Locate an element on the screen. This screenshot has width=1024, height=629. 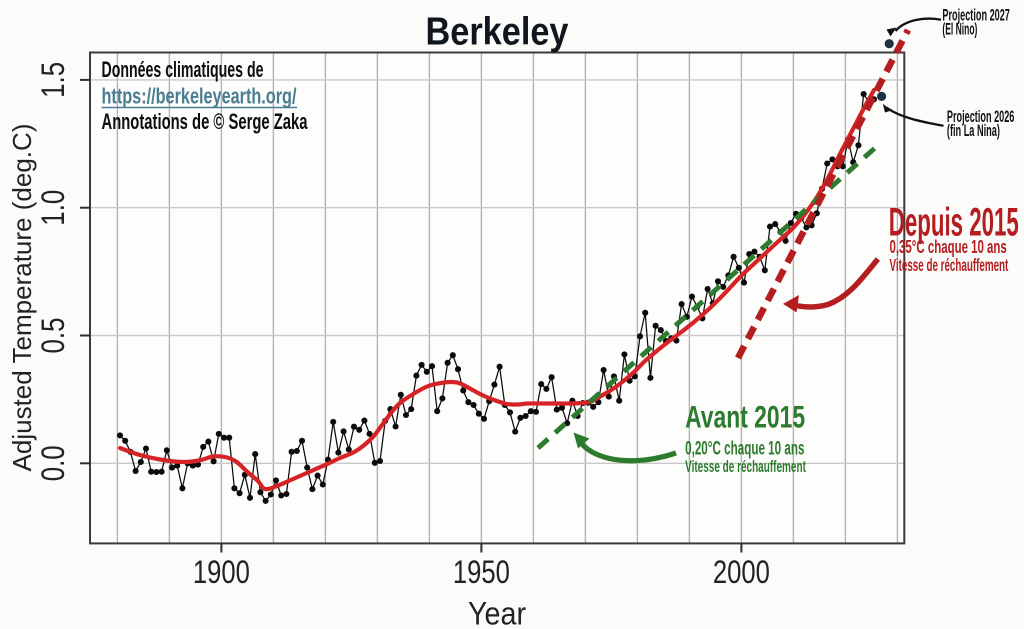
svg-text: 1950 is located at coordinates (481, 572).